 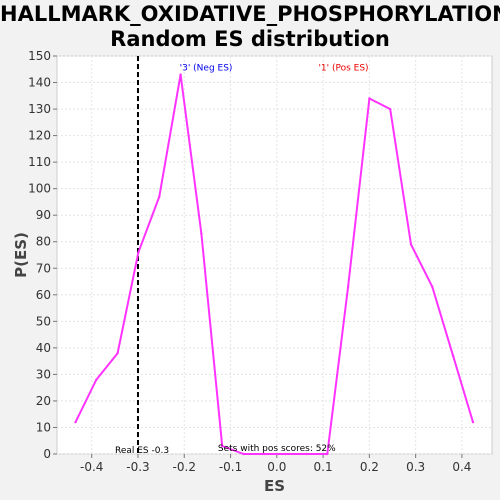 What do you see at coordinates (39, 109) in the screenshot?
I see `y-tick-label: 130` at bounding box center [39, 109].